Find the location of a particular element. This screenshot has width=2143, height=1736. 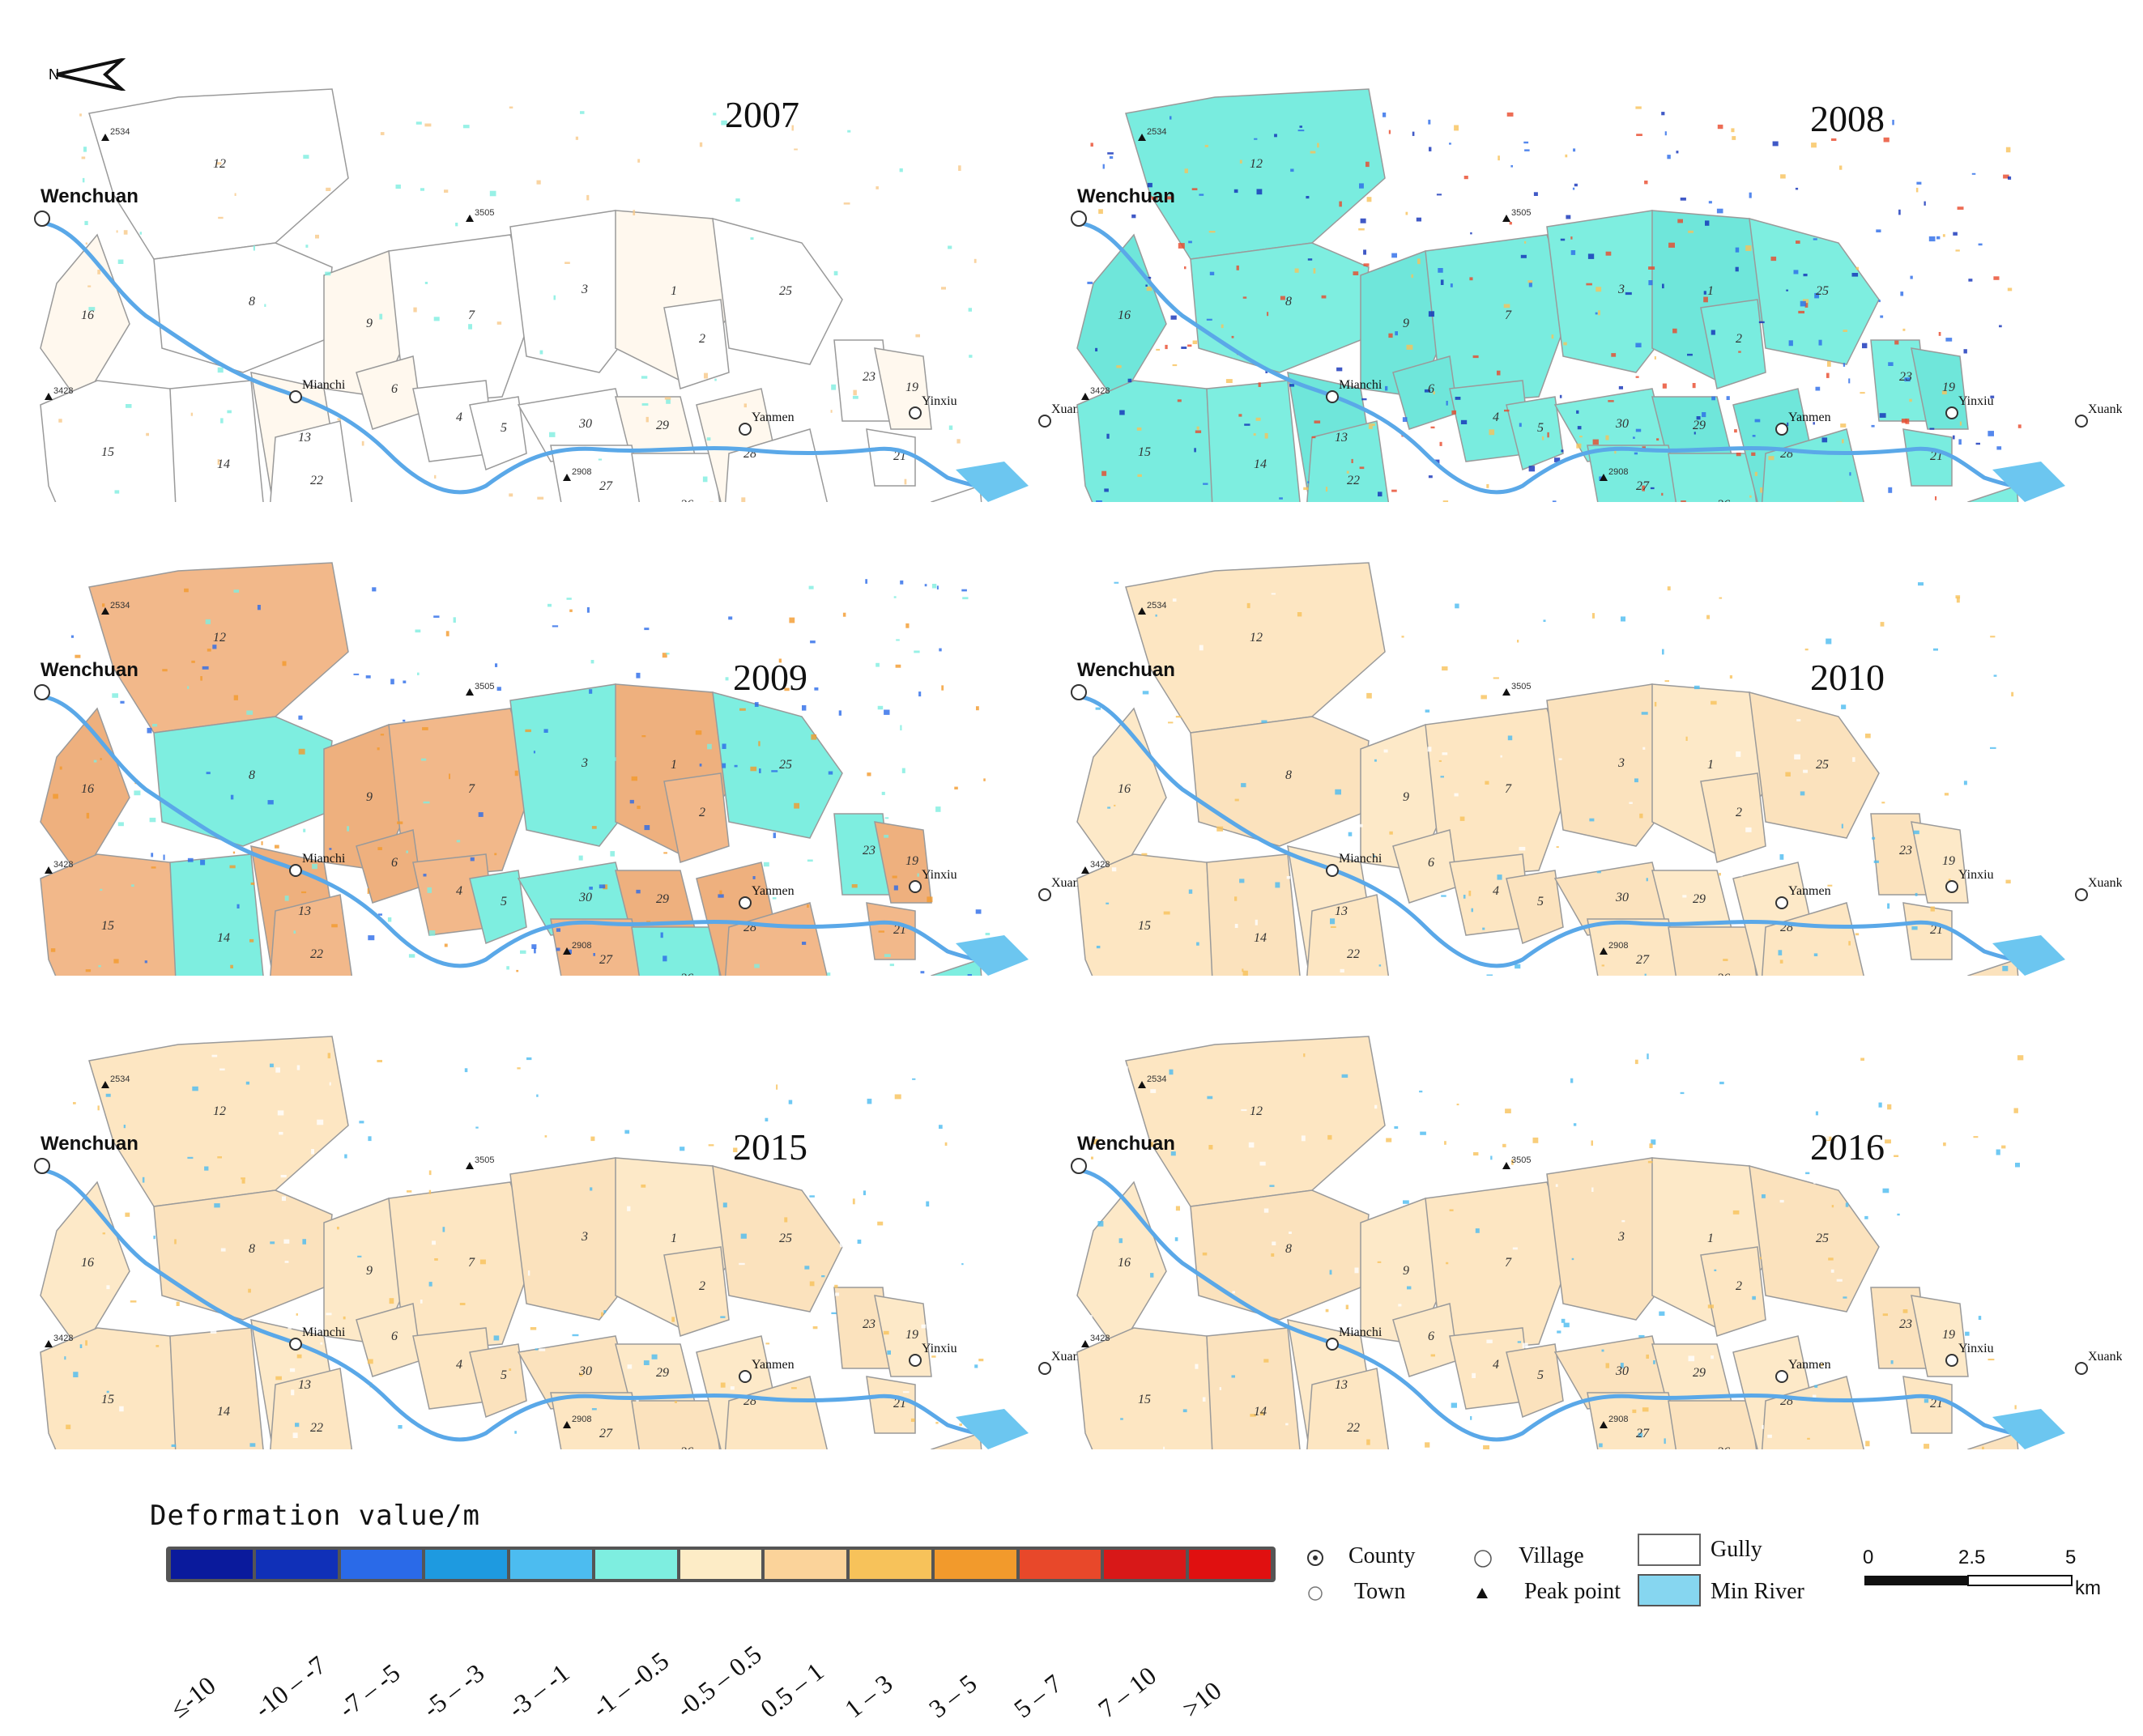

min-river is located at coordinates (1563, 831).